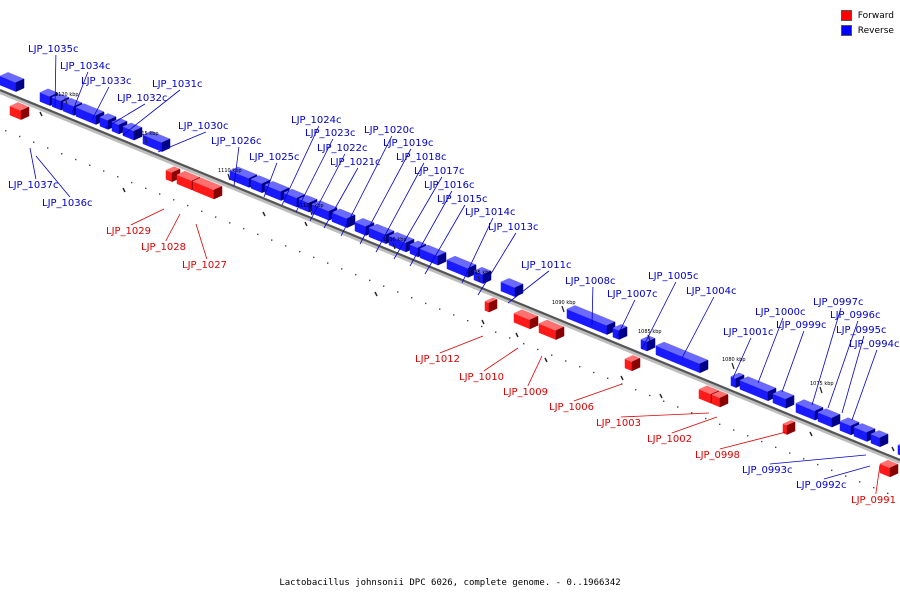 The image size is (900, 600). Describe the element at coordinates (490, 212) in the screenshot. I see `gene-label-reverse: LJP_1014c` at that location.